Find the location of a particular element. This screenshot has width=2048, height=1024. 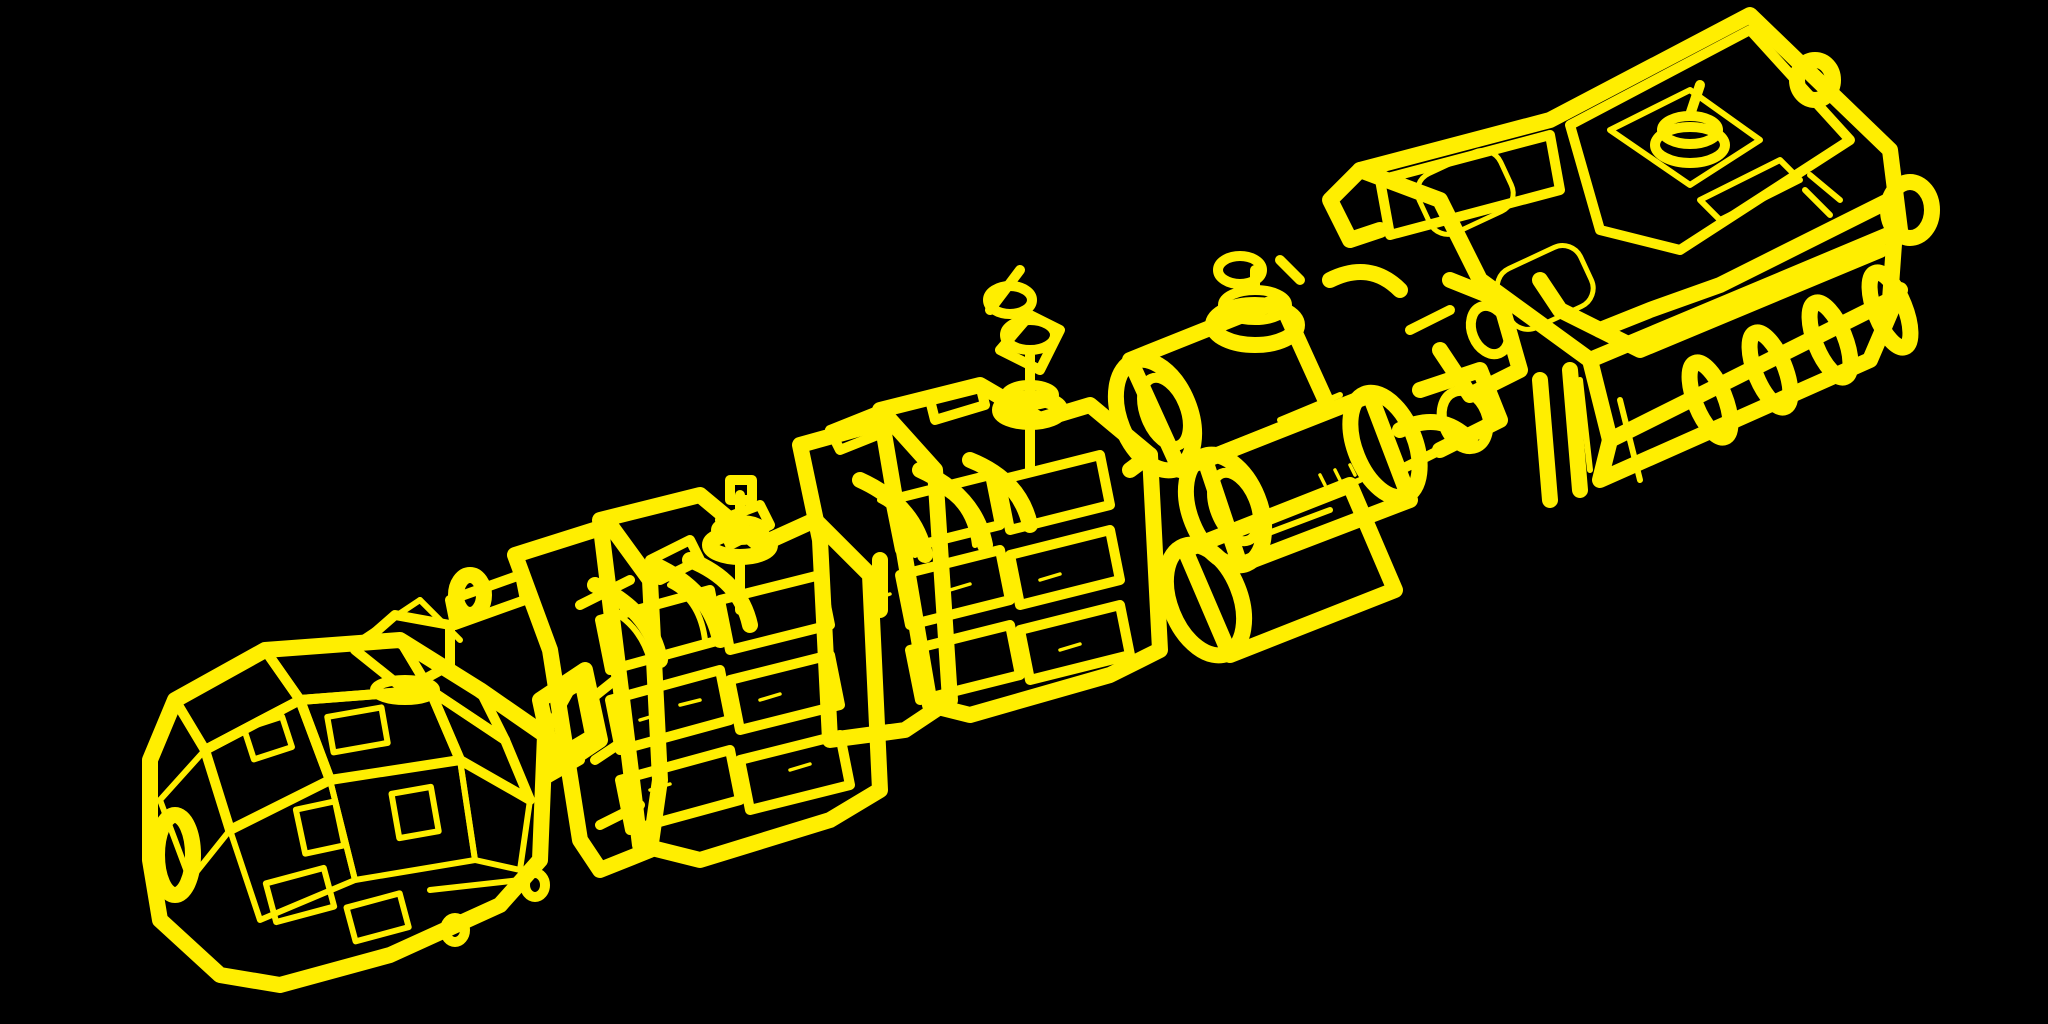

cylinder-tanks is located at coordinates (1292, 457).